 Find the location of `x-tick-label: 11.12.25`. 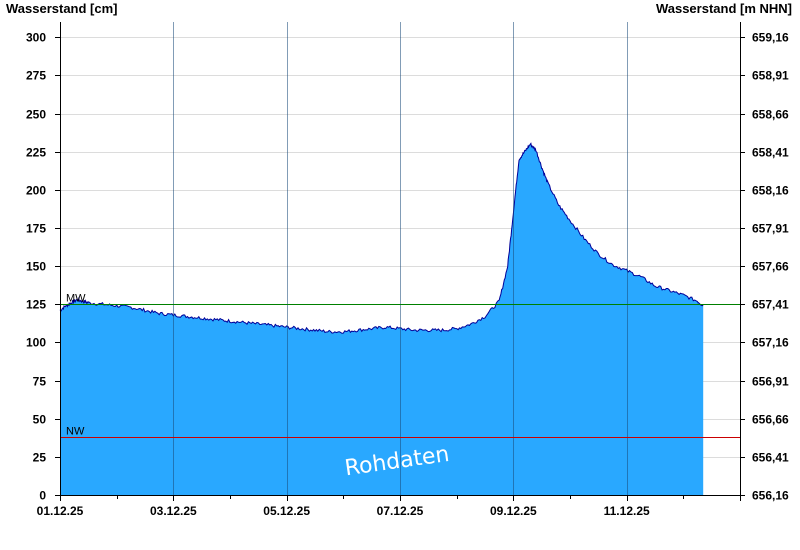

x-tick-label: 11.12.25 is located at coordinates (627, 511).